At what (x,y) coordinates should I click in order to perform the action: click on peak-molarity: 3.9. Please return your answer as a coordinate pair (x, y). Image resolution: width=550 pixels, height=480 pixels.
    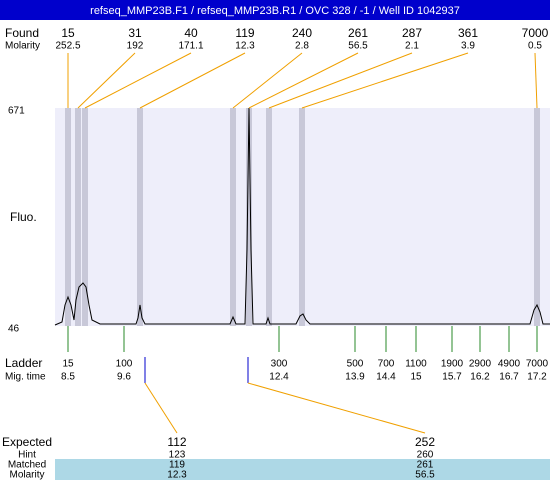
    Looking at the image, I should click on (468, 46).